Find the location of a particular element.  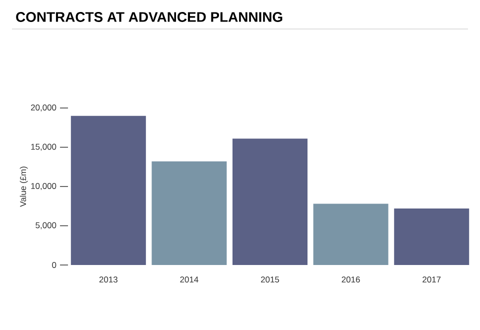

x-tick-label: 2014 is located at coordinates (189, 279).